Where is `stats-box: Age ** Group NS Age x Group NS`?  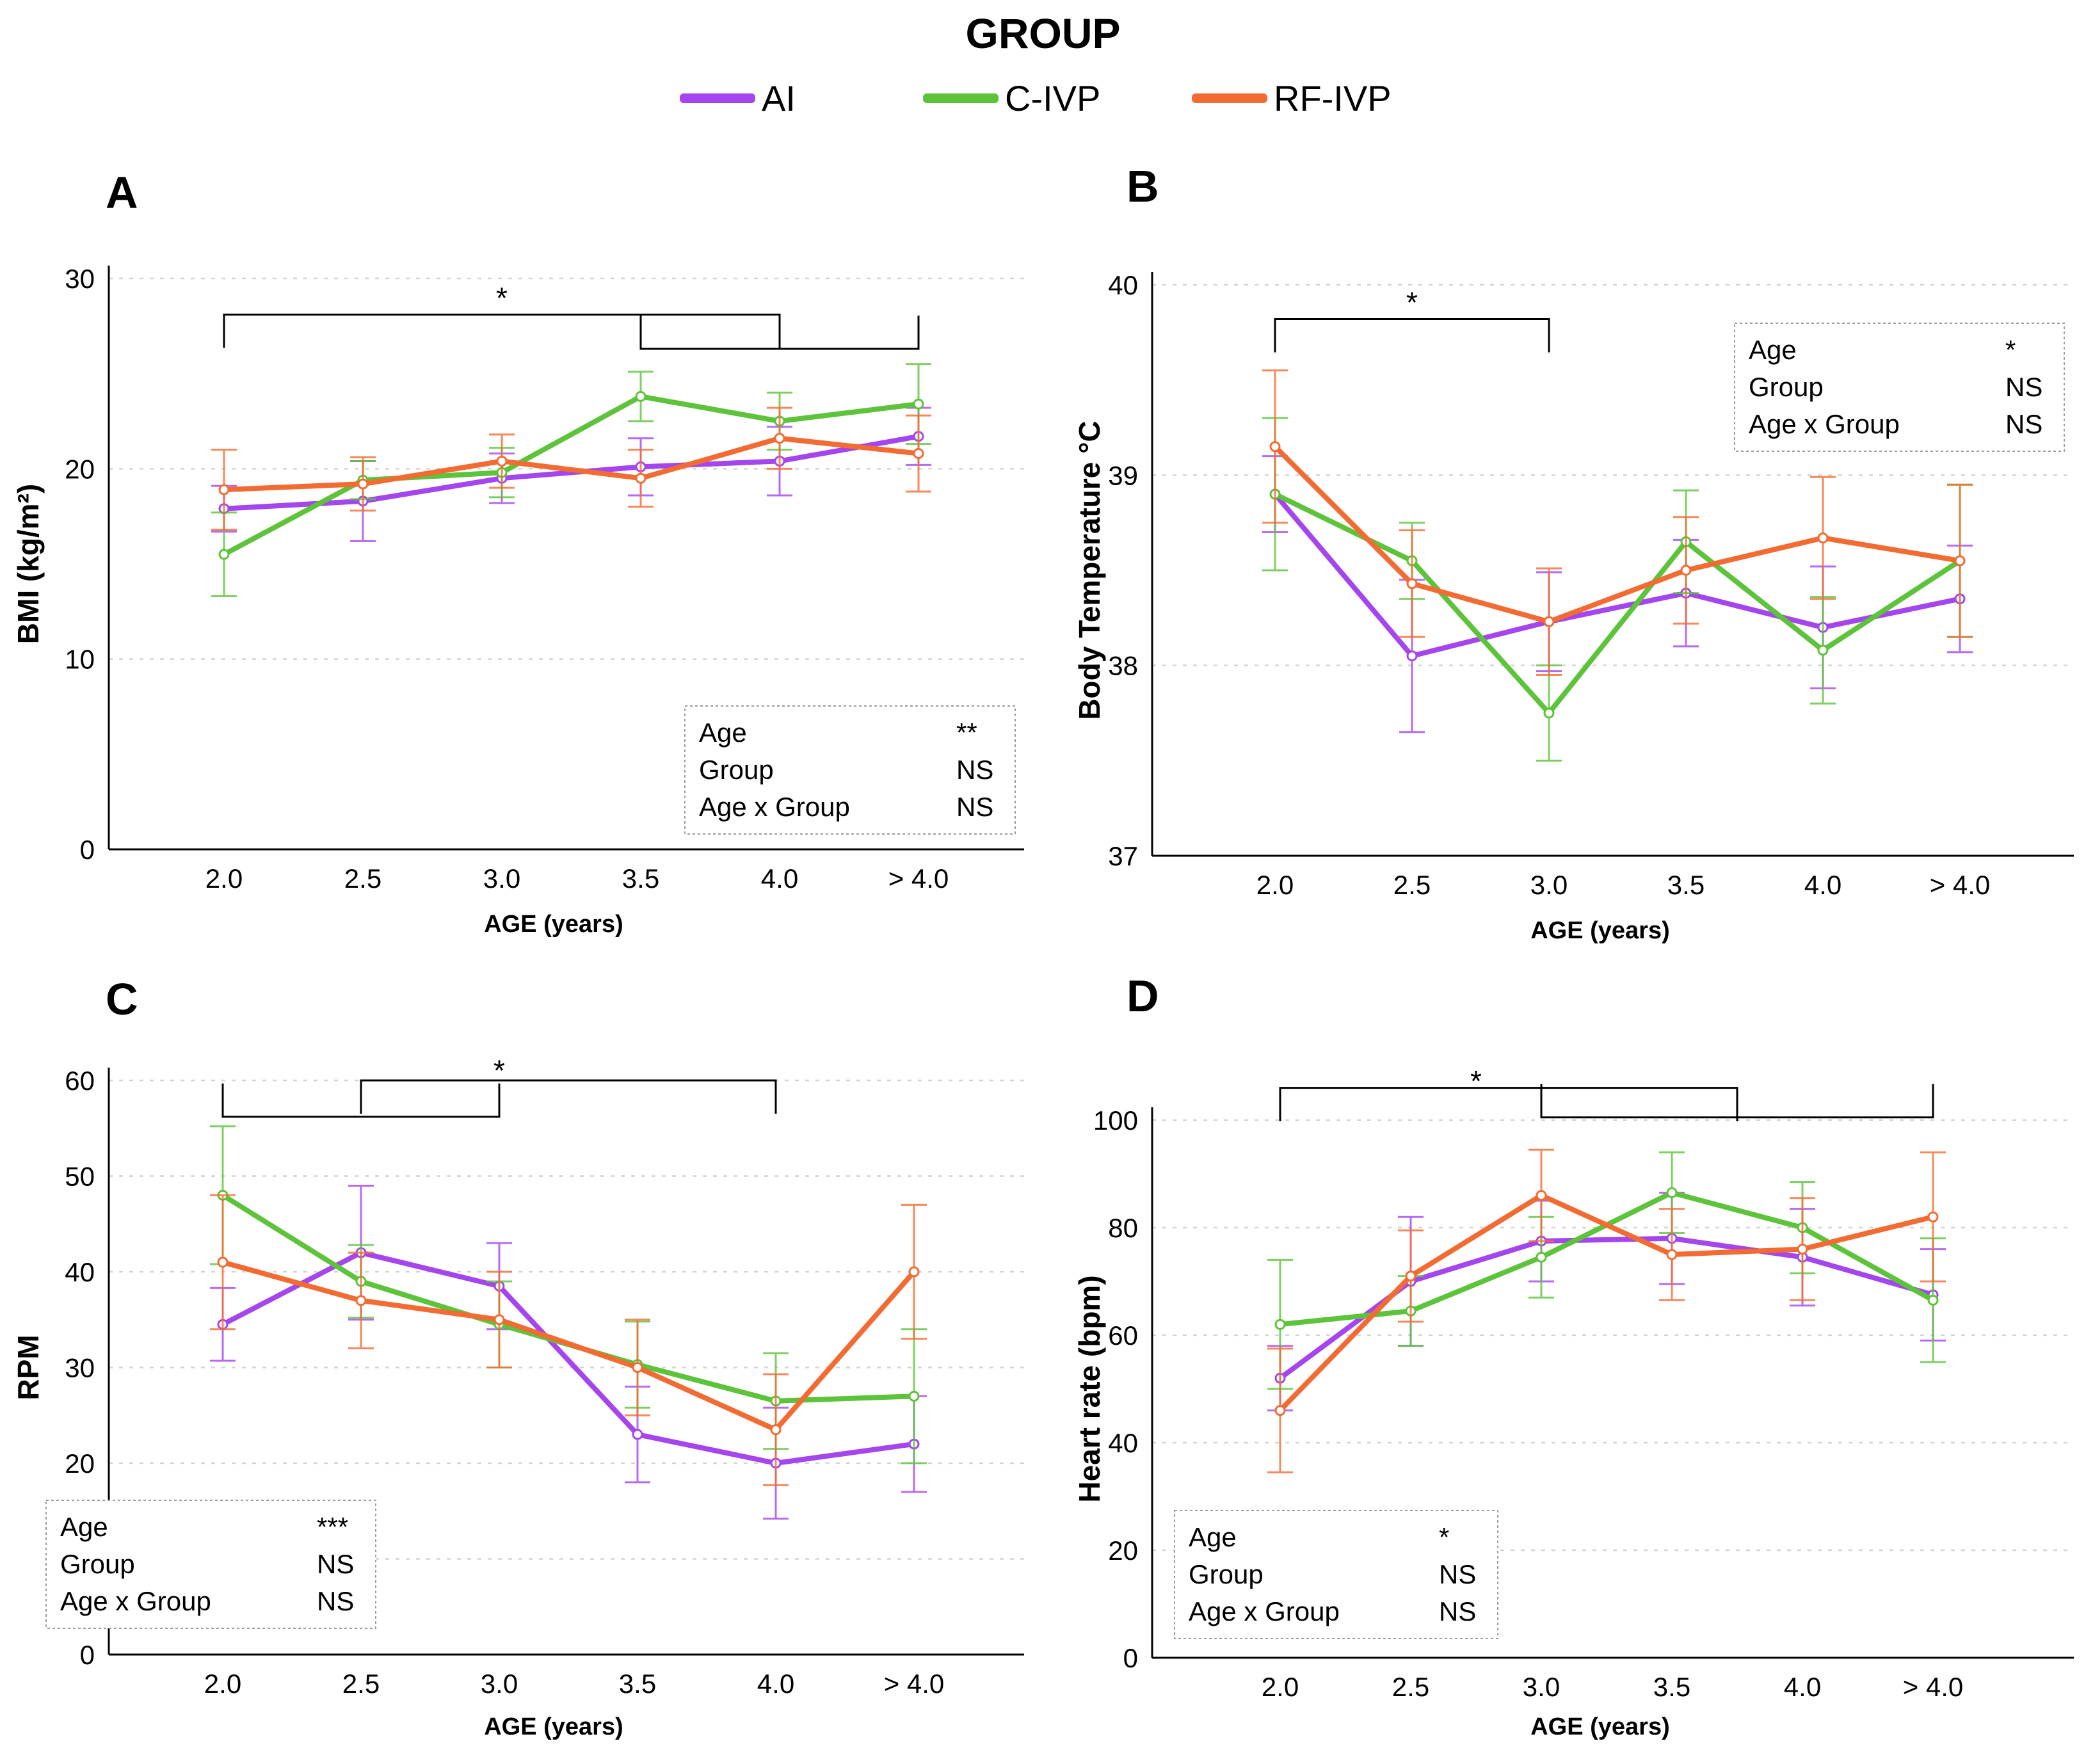 stats-box: Age ** Group NS Age x Group NS is located at coordinates (850, 770).